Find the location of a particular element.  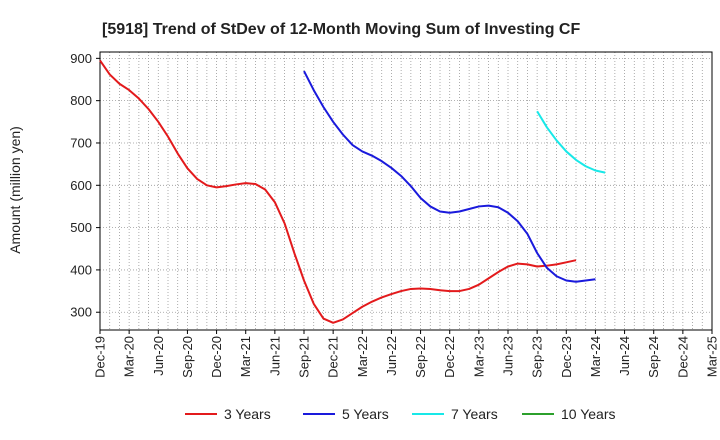

legend-item-3-years: 3 Years is located at coordinates (228, 414).